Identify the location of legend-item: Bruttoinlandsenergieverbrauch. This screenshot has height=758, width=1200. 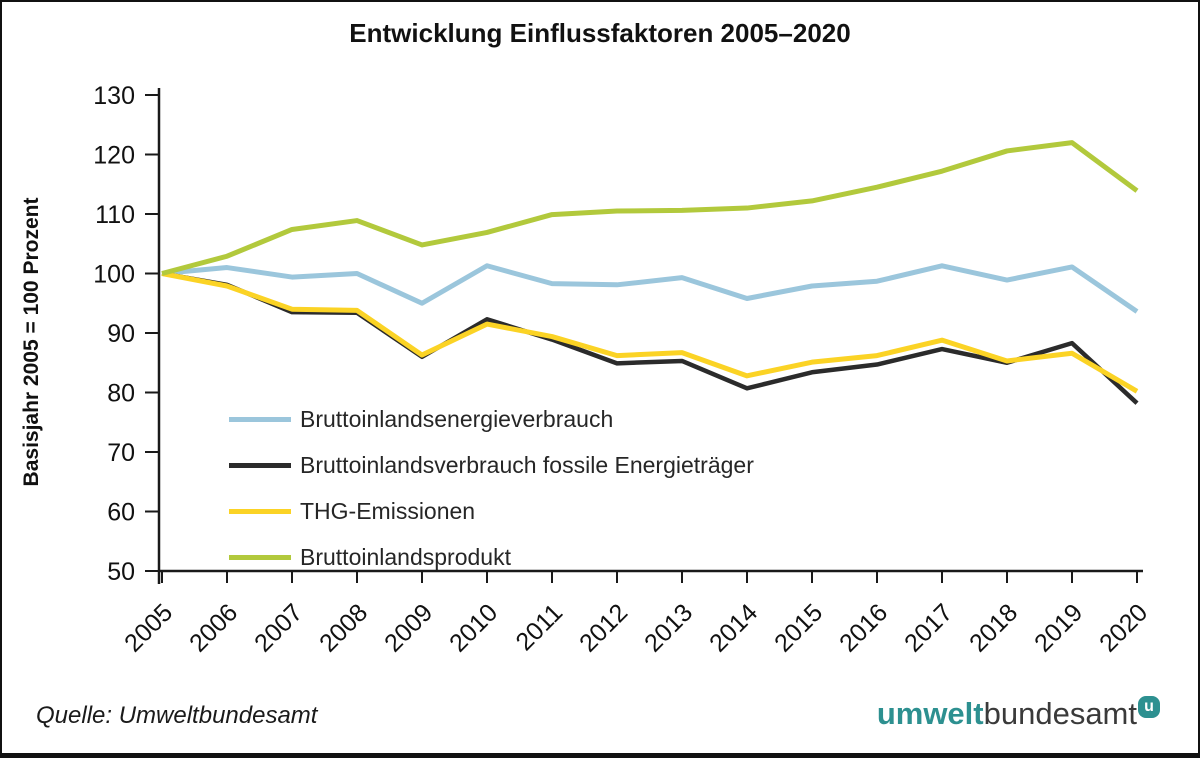
(491, 419).